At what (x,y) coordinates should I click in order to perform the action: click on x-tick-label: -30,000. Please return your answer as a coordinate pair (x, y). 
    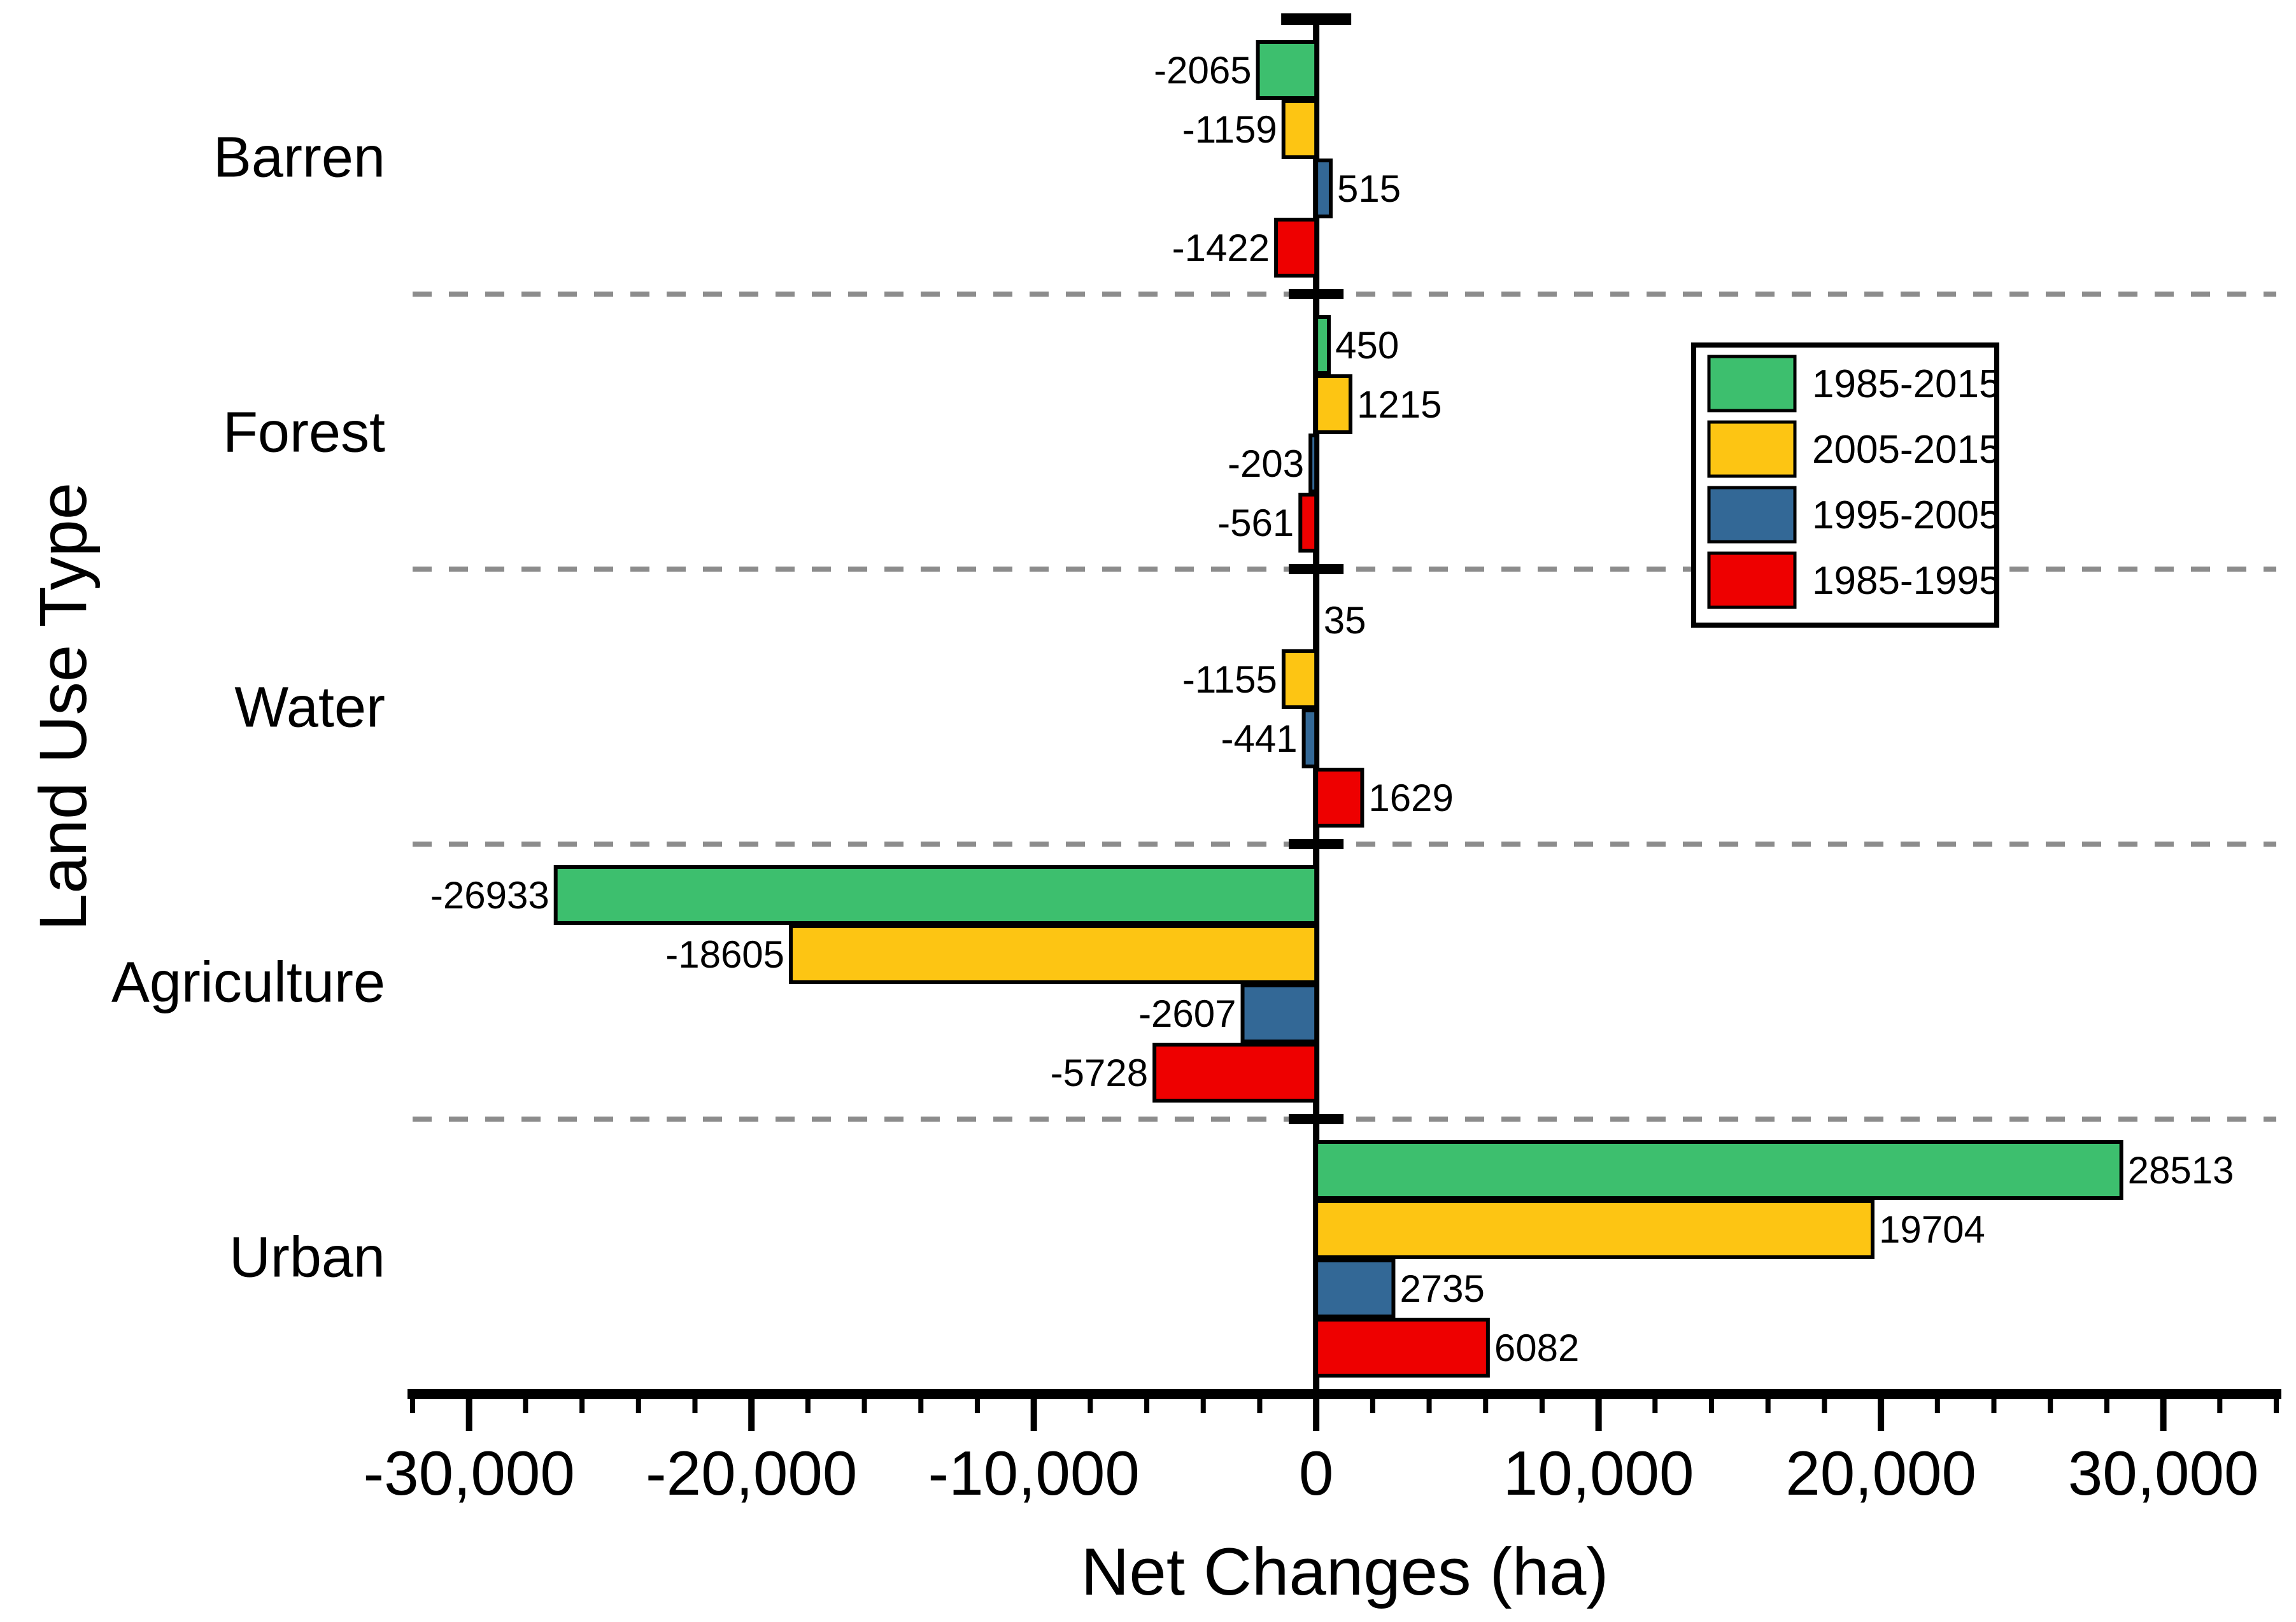
    Looking at the image, I should click on (470, 1473).